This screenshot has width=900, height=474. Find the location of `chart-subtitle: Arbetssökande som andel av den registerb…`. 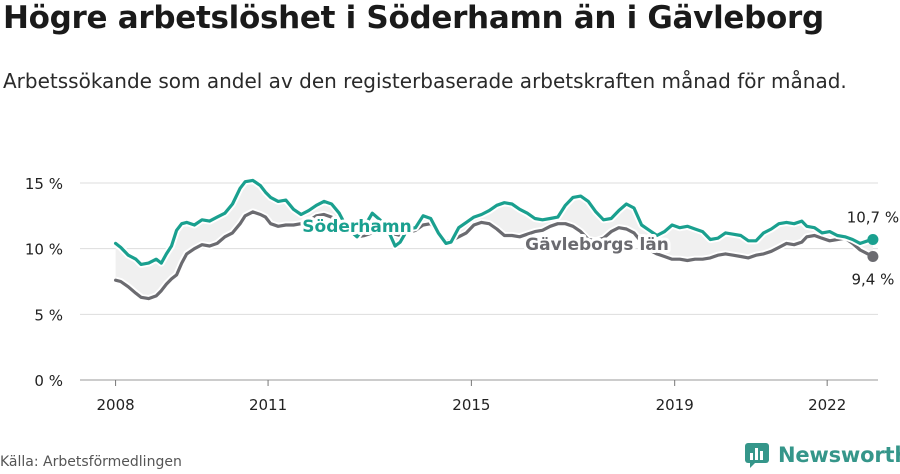

chart-subtitle: Arbetssökande som andel av den registerb… is located at coordinates (425, 81).